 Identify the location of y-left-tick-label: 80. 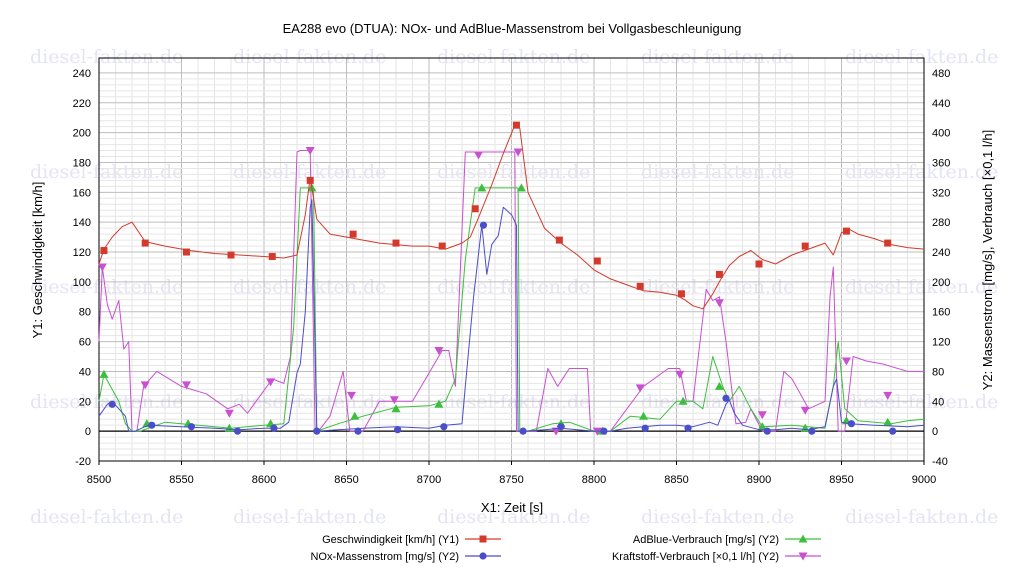
(85, 313).